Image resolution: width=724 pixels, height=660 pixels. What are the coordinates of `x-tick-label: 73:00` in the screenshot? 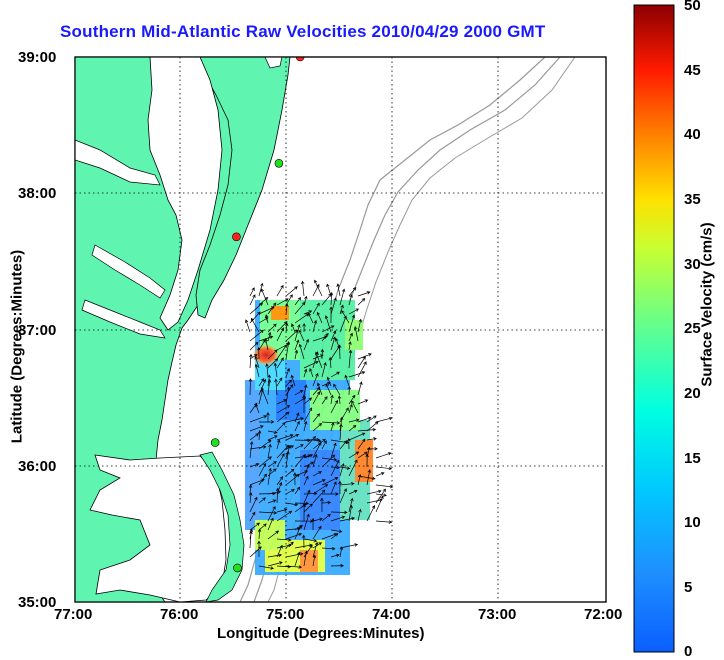 It's located at (497, 614).